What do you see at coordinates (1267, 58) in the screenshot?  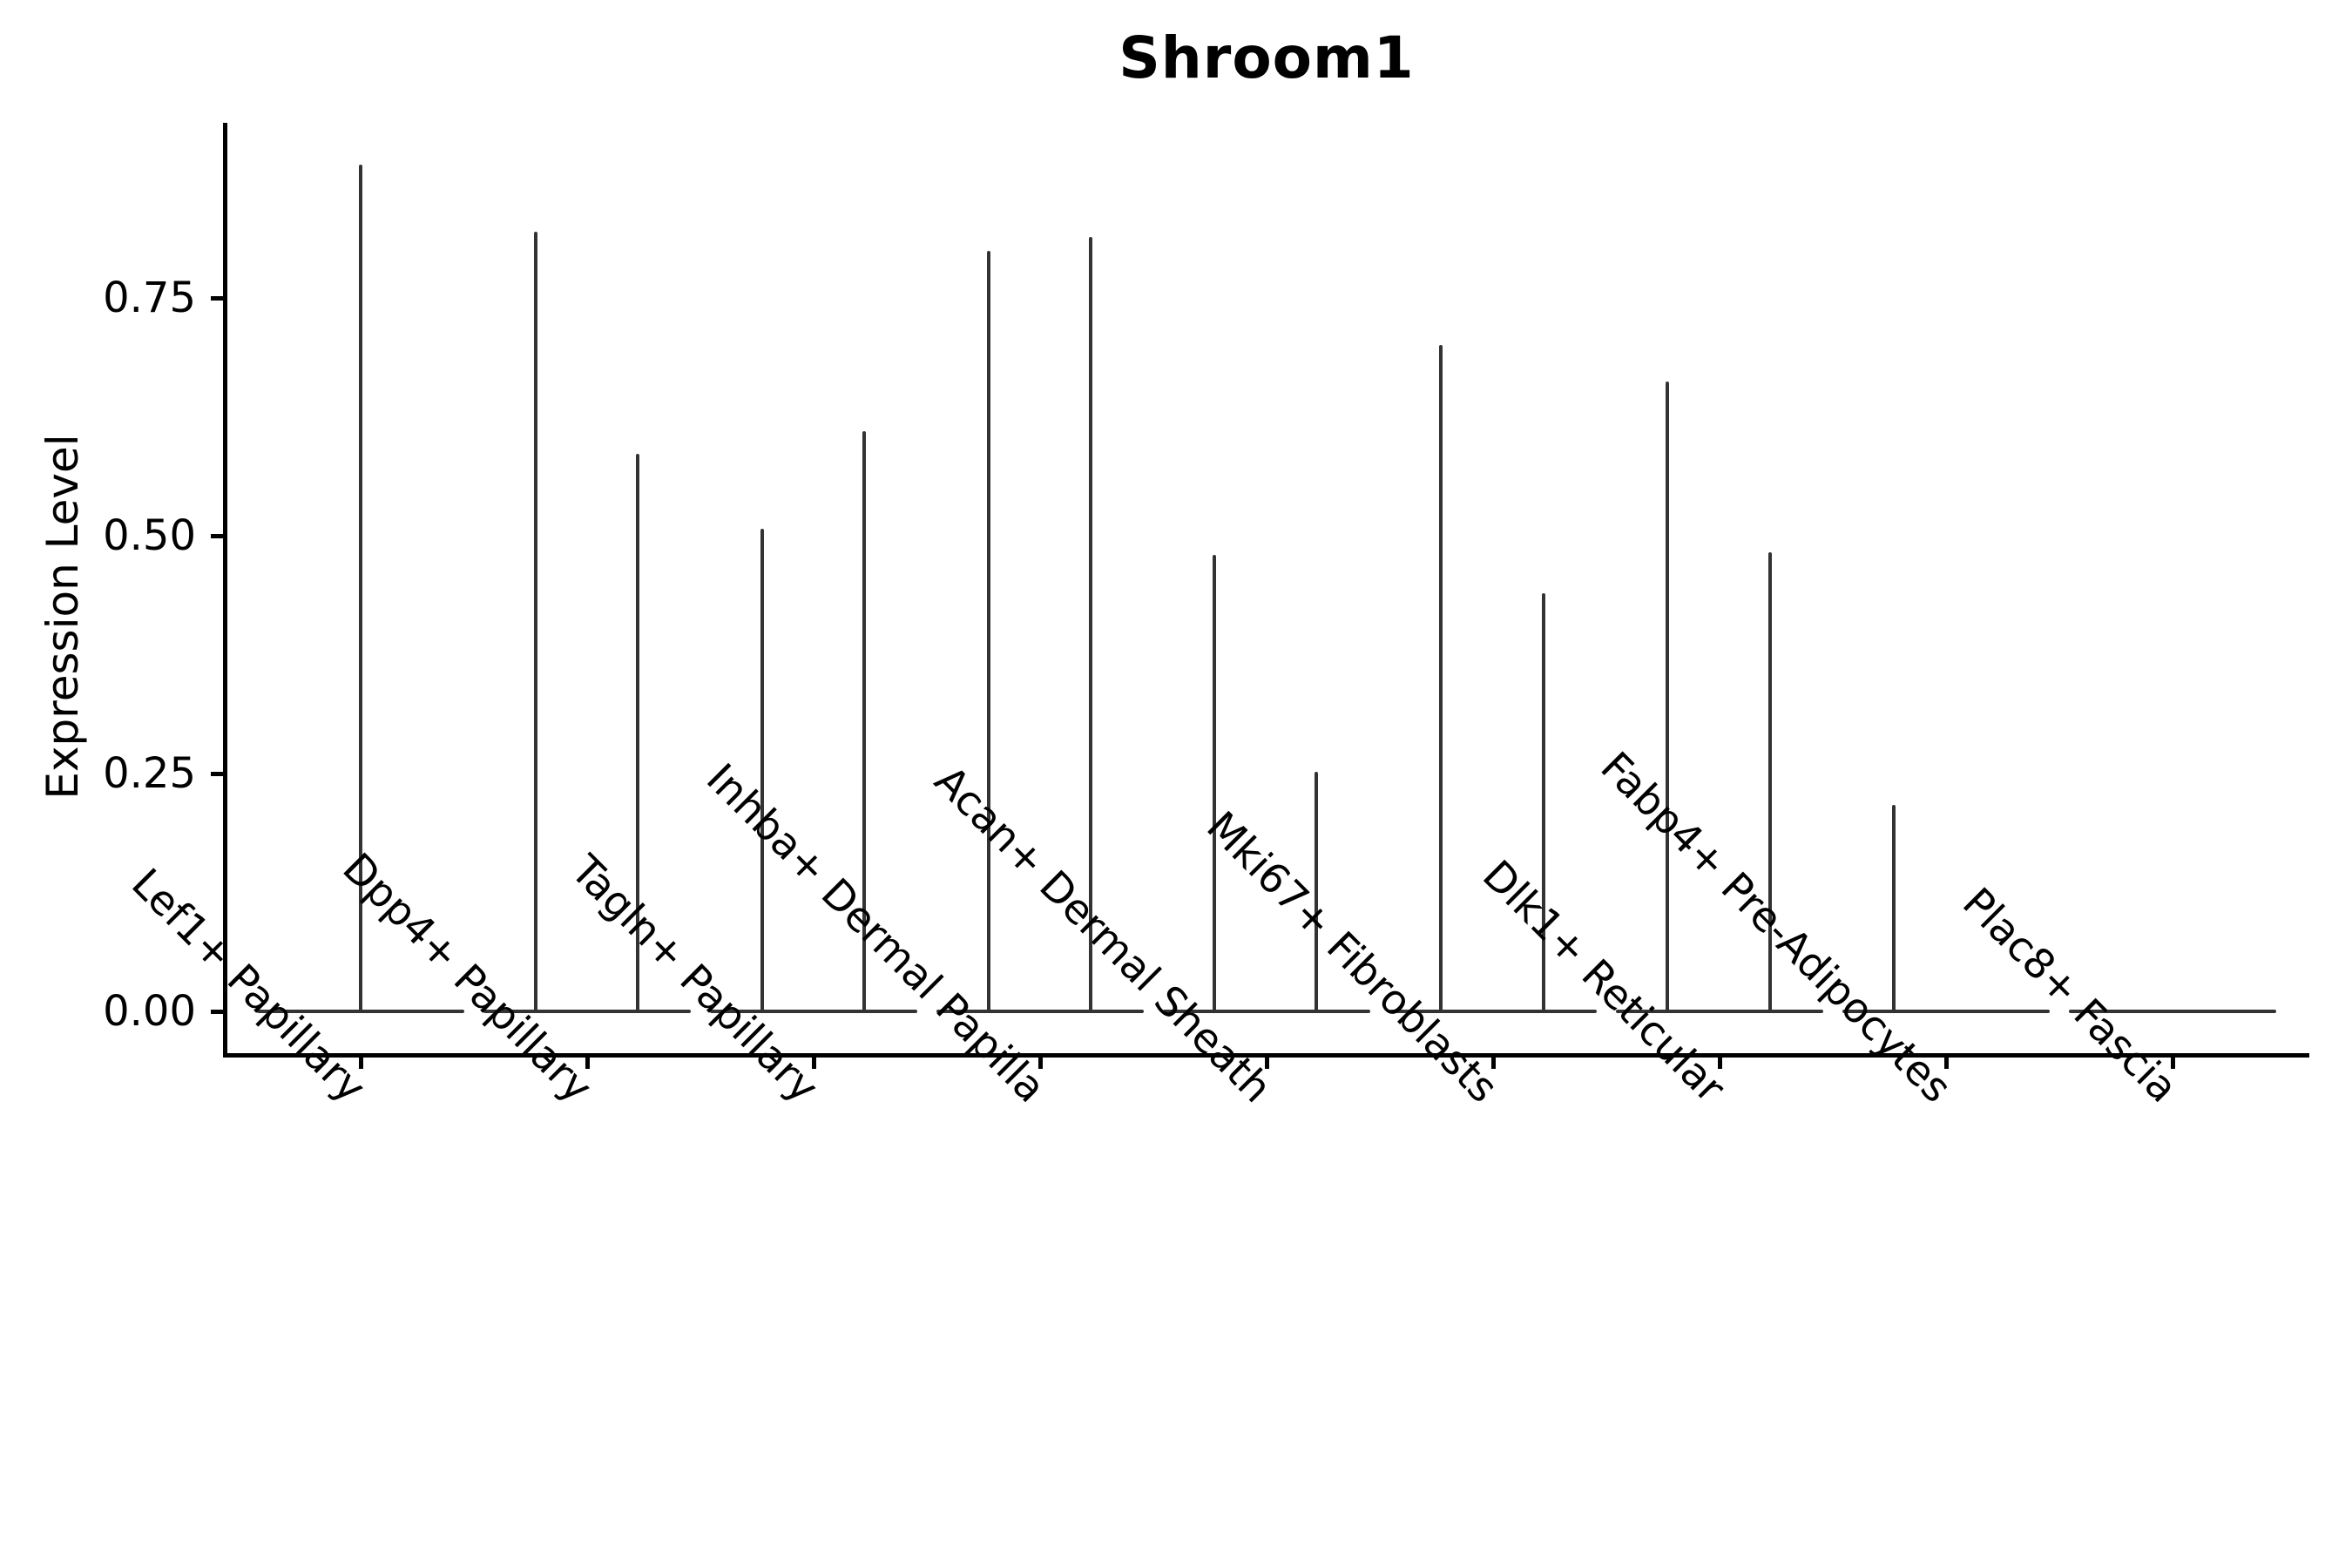 I see `plot-title: Shroom1` at bounding box center [1267, 58].